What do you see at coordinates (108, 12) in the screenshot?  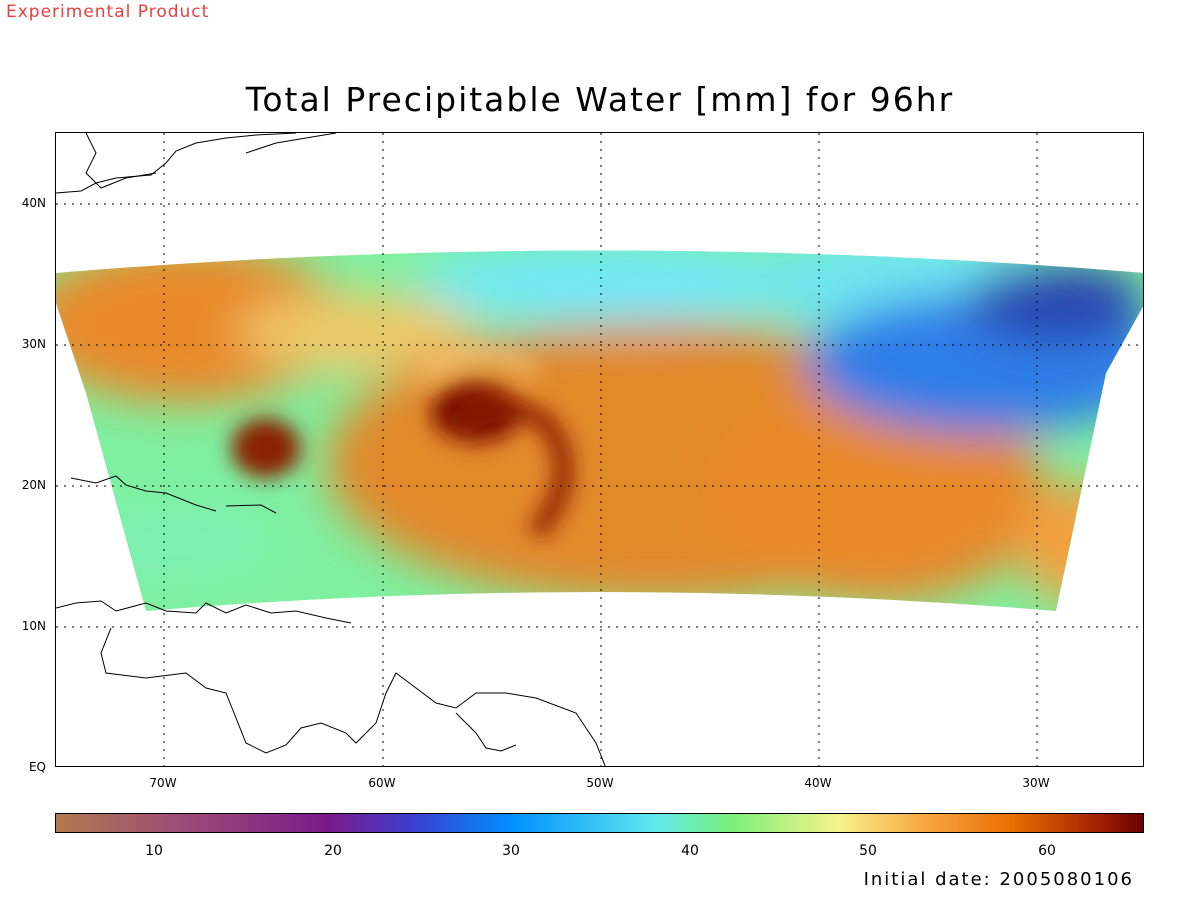 I see `experimental-product-label: Experimental Product` at bounding box center [108, 12].